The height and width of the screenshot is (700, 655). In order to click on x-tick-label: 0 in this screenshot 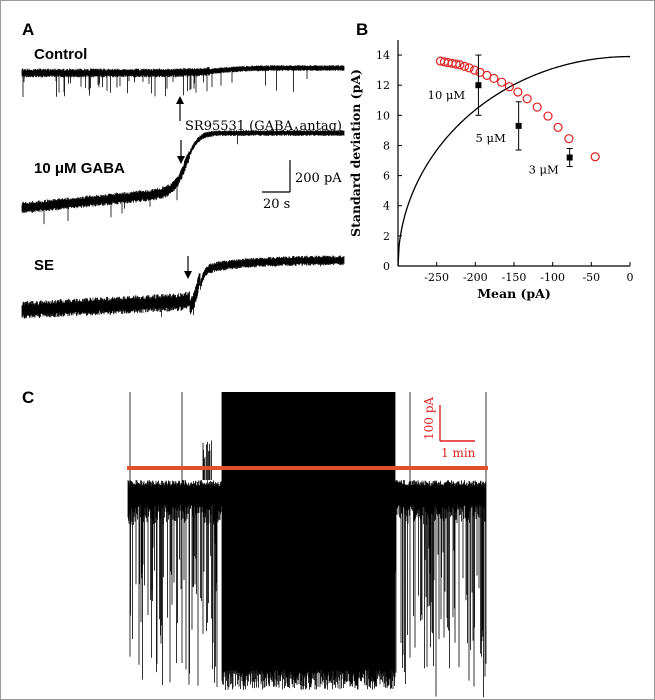, I will do `click(630, 277)`.